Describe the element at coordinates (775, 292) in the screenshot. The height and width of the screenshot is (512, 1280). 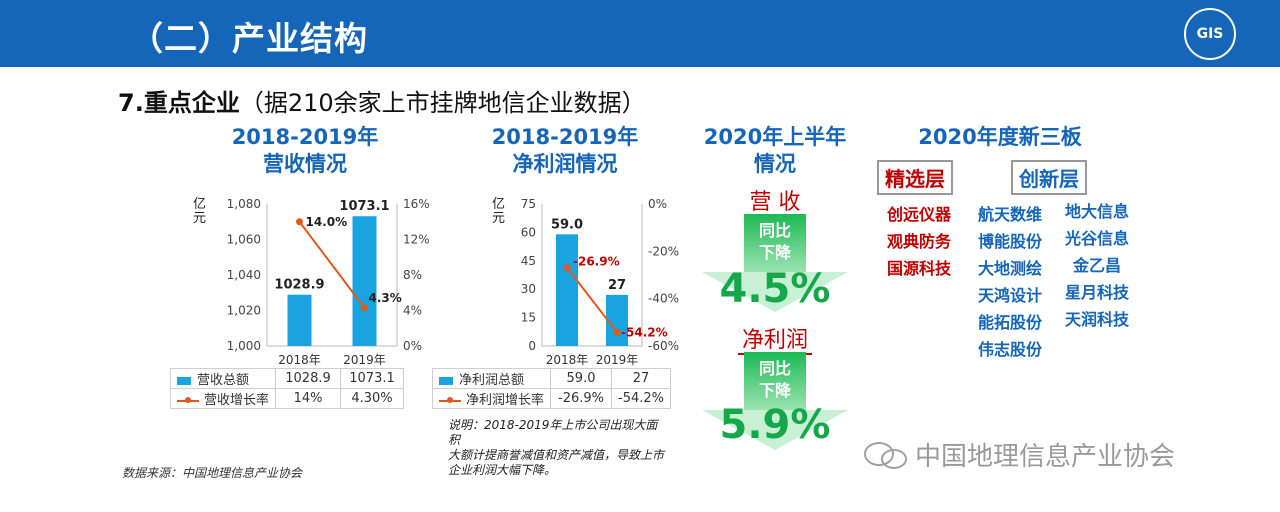
I see `arrow-head` at that location.